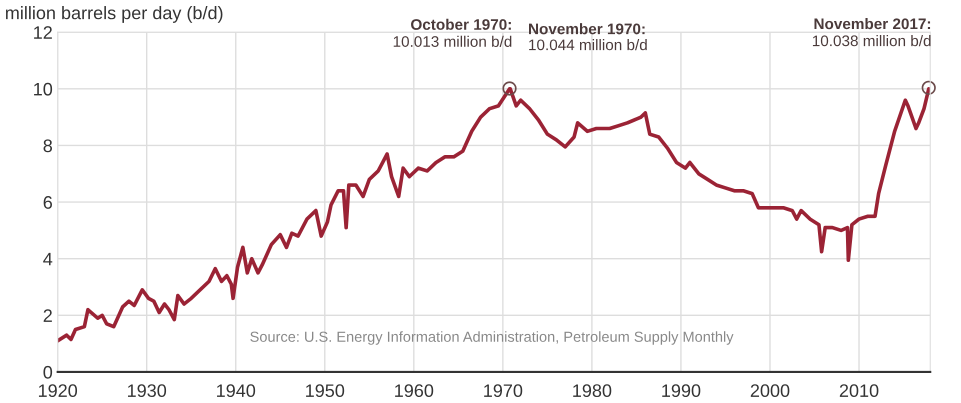 The width and height of the screenshot is (961, 403). Describe the element at coordinates (453, 32) in the screenshot. I see `annotation: October 1970: 10.013 million b/d` at that location.